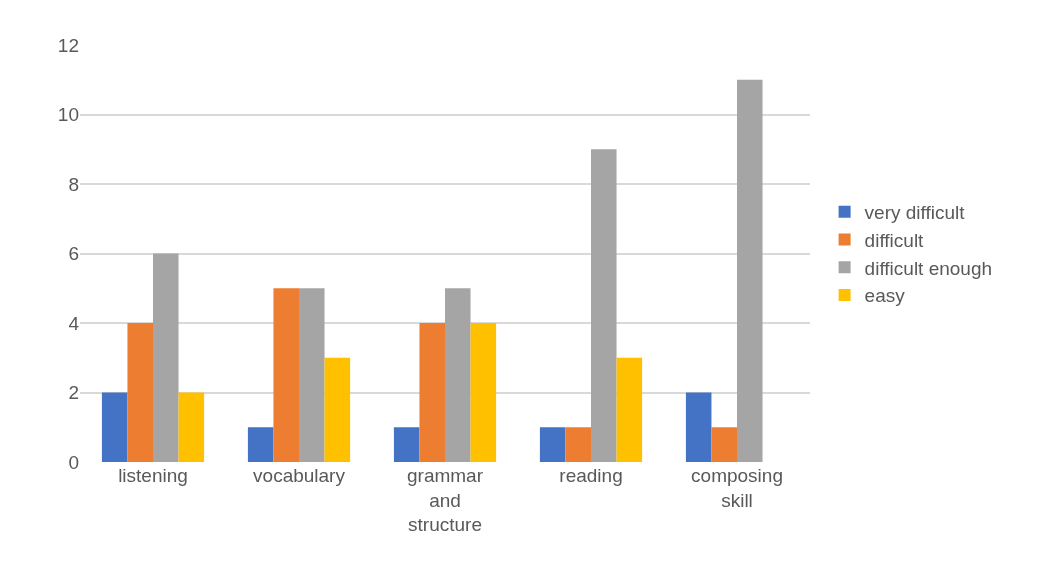  What do you see at coordinates (74, 323) in the screenshot?
I see `y-tick-label: 4` at bounding box center [74, 323].